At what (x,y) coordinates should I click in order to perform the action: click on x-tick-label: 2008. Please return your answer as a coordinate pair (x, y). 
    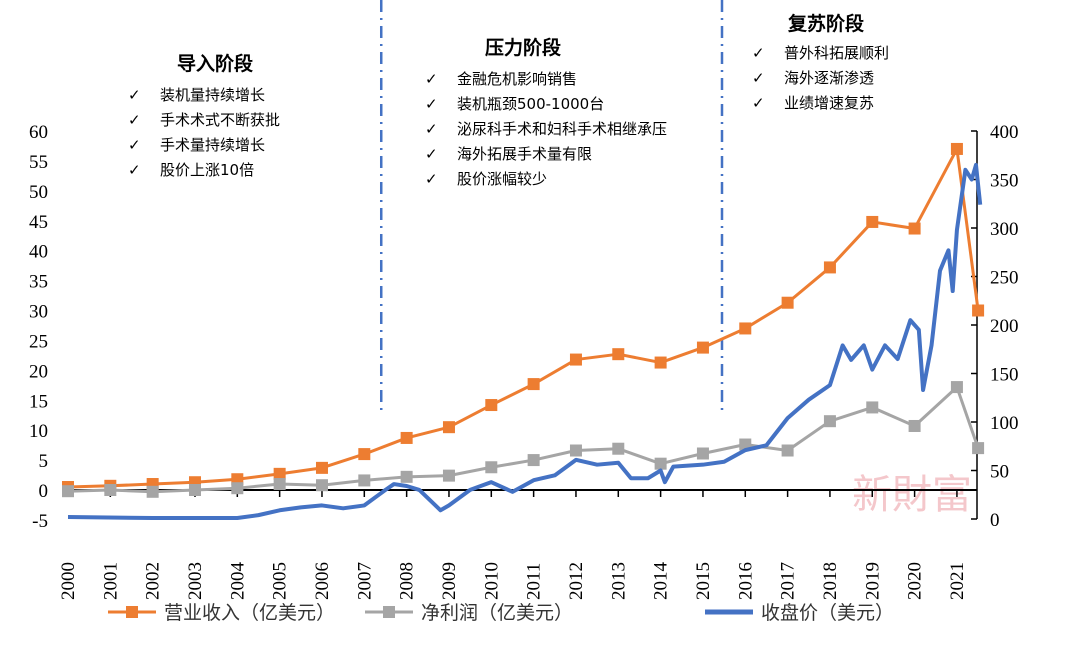
    Looking at the image, I should click on (407, 581).